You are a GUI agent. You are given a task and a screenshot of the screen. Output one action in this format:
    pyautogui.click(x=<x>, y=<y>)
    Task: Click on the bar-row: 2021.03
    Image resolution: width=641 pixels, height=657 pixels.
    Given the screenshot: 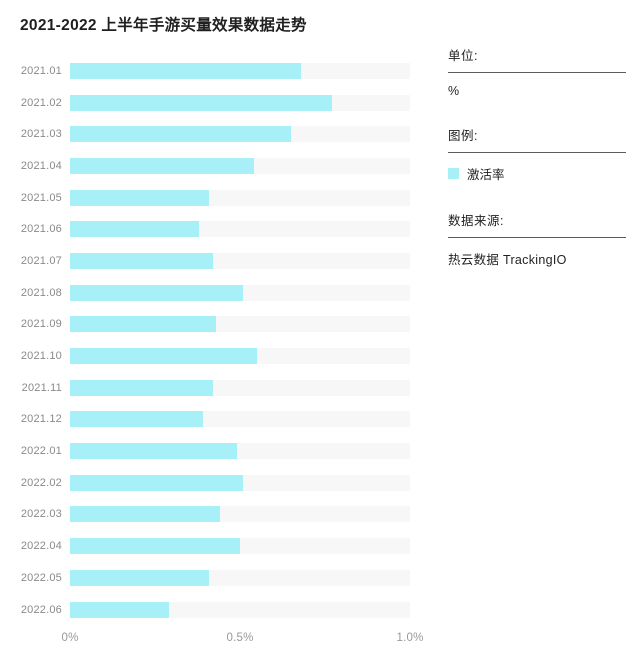 What is the action you would take?
    pyautogui.click(x=215, y=134)
    